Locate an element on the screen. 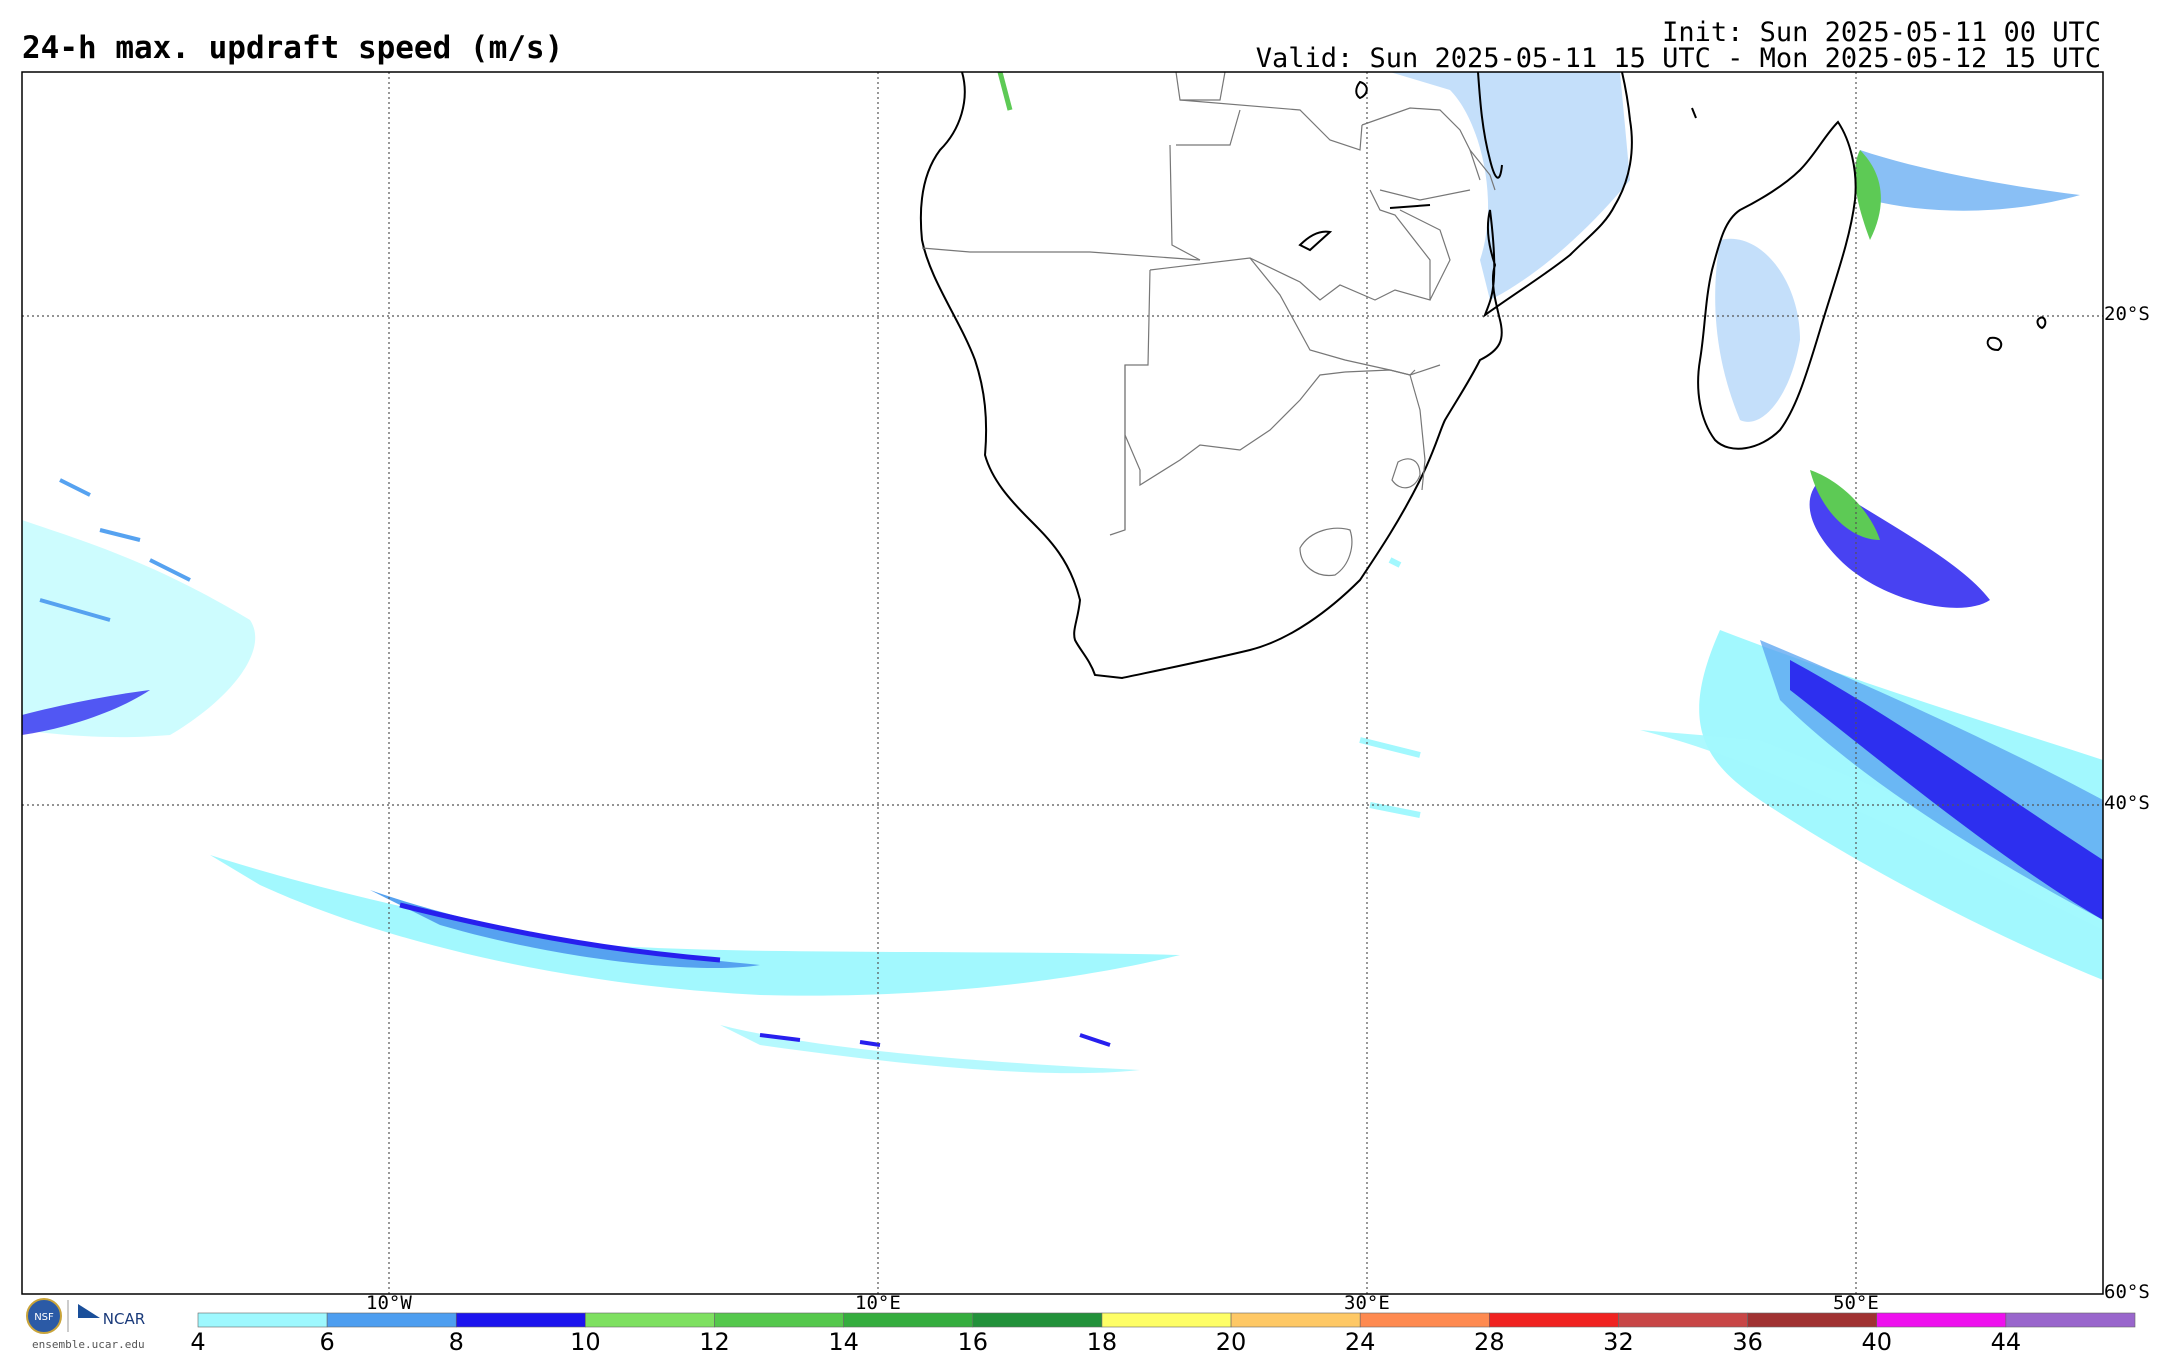 The width and height of the screenshot is (2160, 1356). colorbar-level-label: 20 is located at coordinates (1231, 1342).